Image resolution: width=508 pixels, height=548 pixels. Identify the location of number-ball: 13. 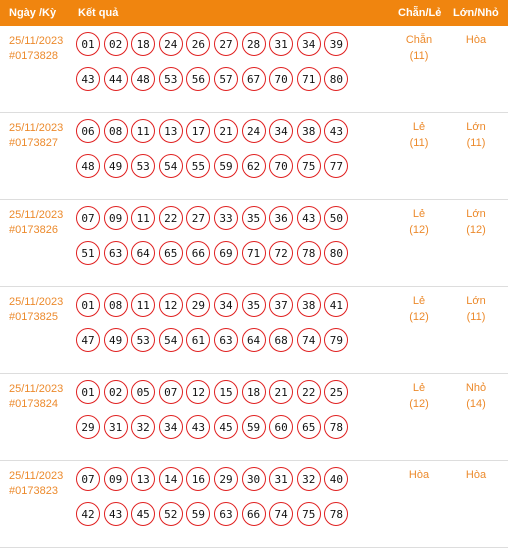
(143, 479).